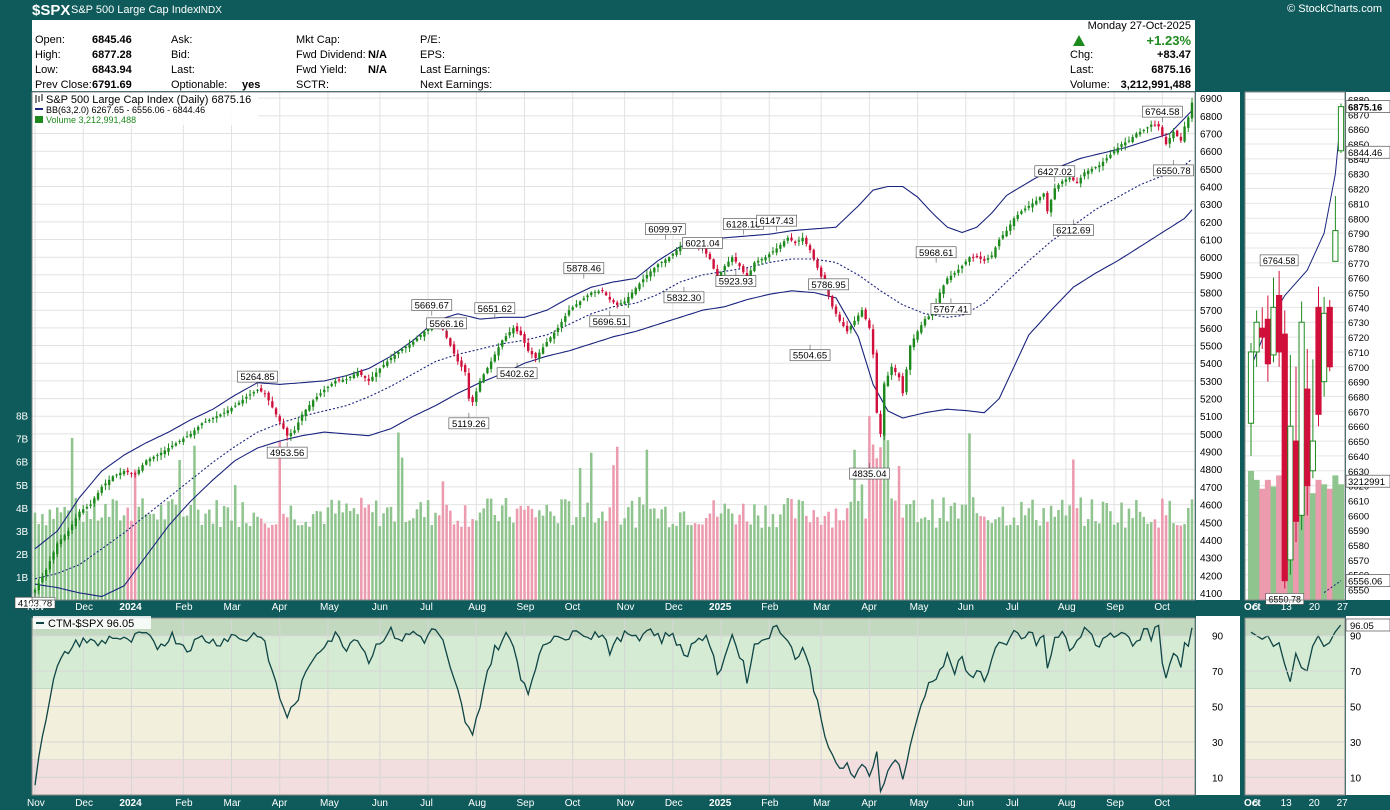 The height and width of the screenshot is (810, 1390). What do you see at coordinates (1285, 599) in the screenshot?
I see `zoom-annotation-box` at bounding box center [1285, 599].